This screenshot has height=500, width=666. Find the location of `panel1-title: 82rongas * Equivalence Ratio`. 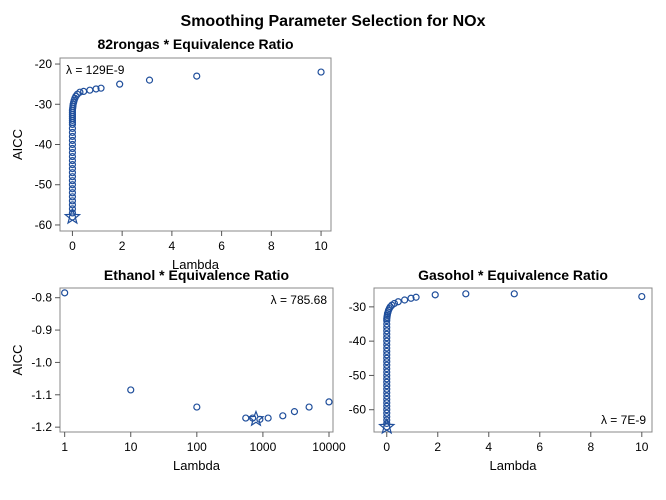

panel1-title: 82rongas * Equivalence Ratio is located at coordinates (195, 44).